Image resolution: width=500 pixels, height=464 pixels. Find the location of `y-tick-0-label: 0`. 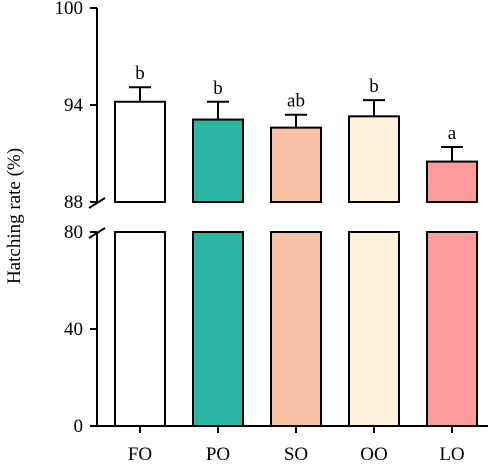

y-tick-0-label: 0 is located at coordinates (79, 426).